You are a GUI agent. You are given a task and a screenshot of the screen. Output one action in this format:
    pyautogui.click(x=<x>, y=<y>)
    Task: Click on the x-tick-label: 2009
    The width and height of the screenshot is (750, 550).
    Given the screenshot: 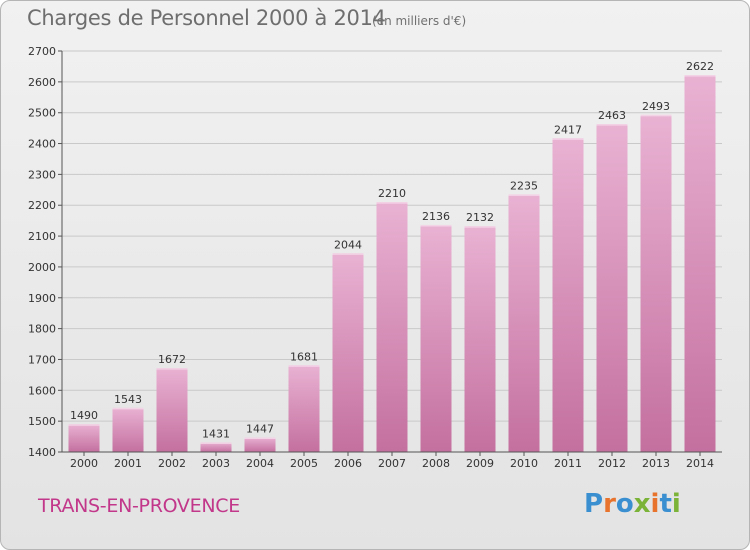 What is the action you would take?
    pyautogui.click(x=480, y=463)
    